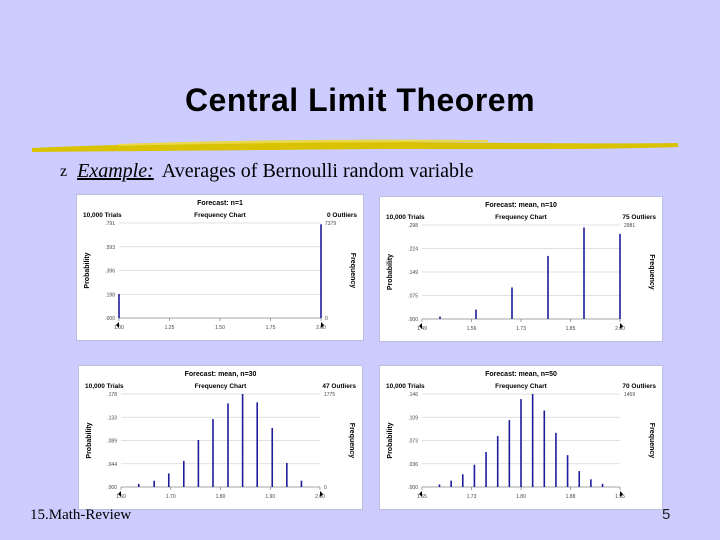 This screenshot has height=540, width=720. I want to click on x-tick-label: 1.88, so click(571, 497).